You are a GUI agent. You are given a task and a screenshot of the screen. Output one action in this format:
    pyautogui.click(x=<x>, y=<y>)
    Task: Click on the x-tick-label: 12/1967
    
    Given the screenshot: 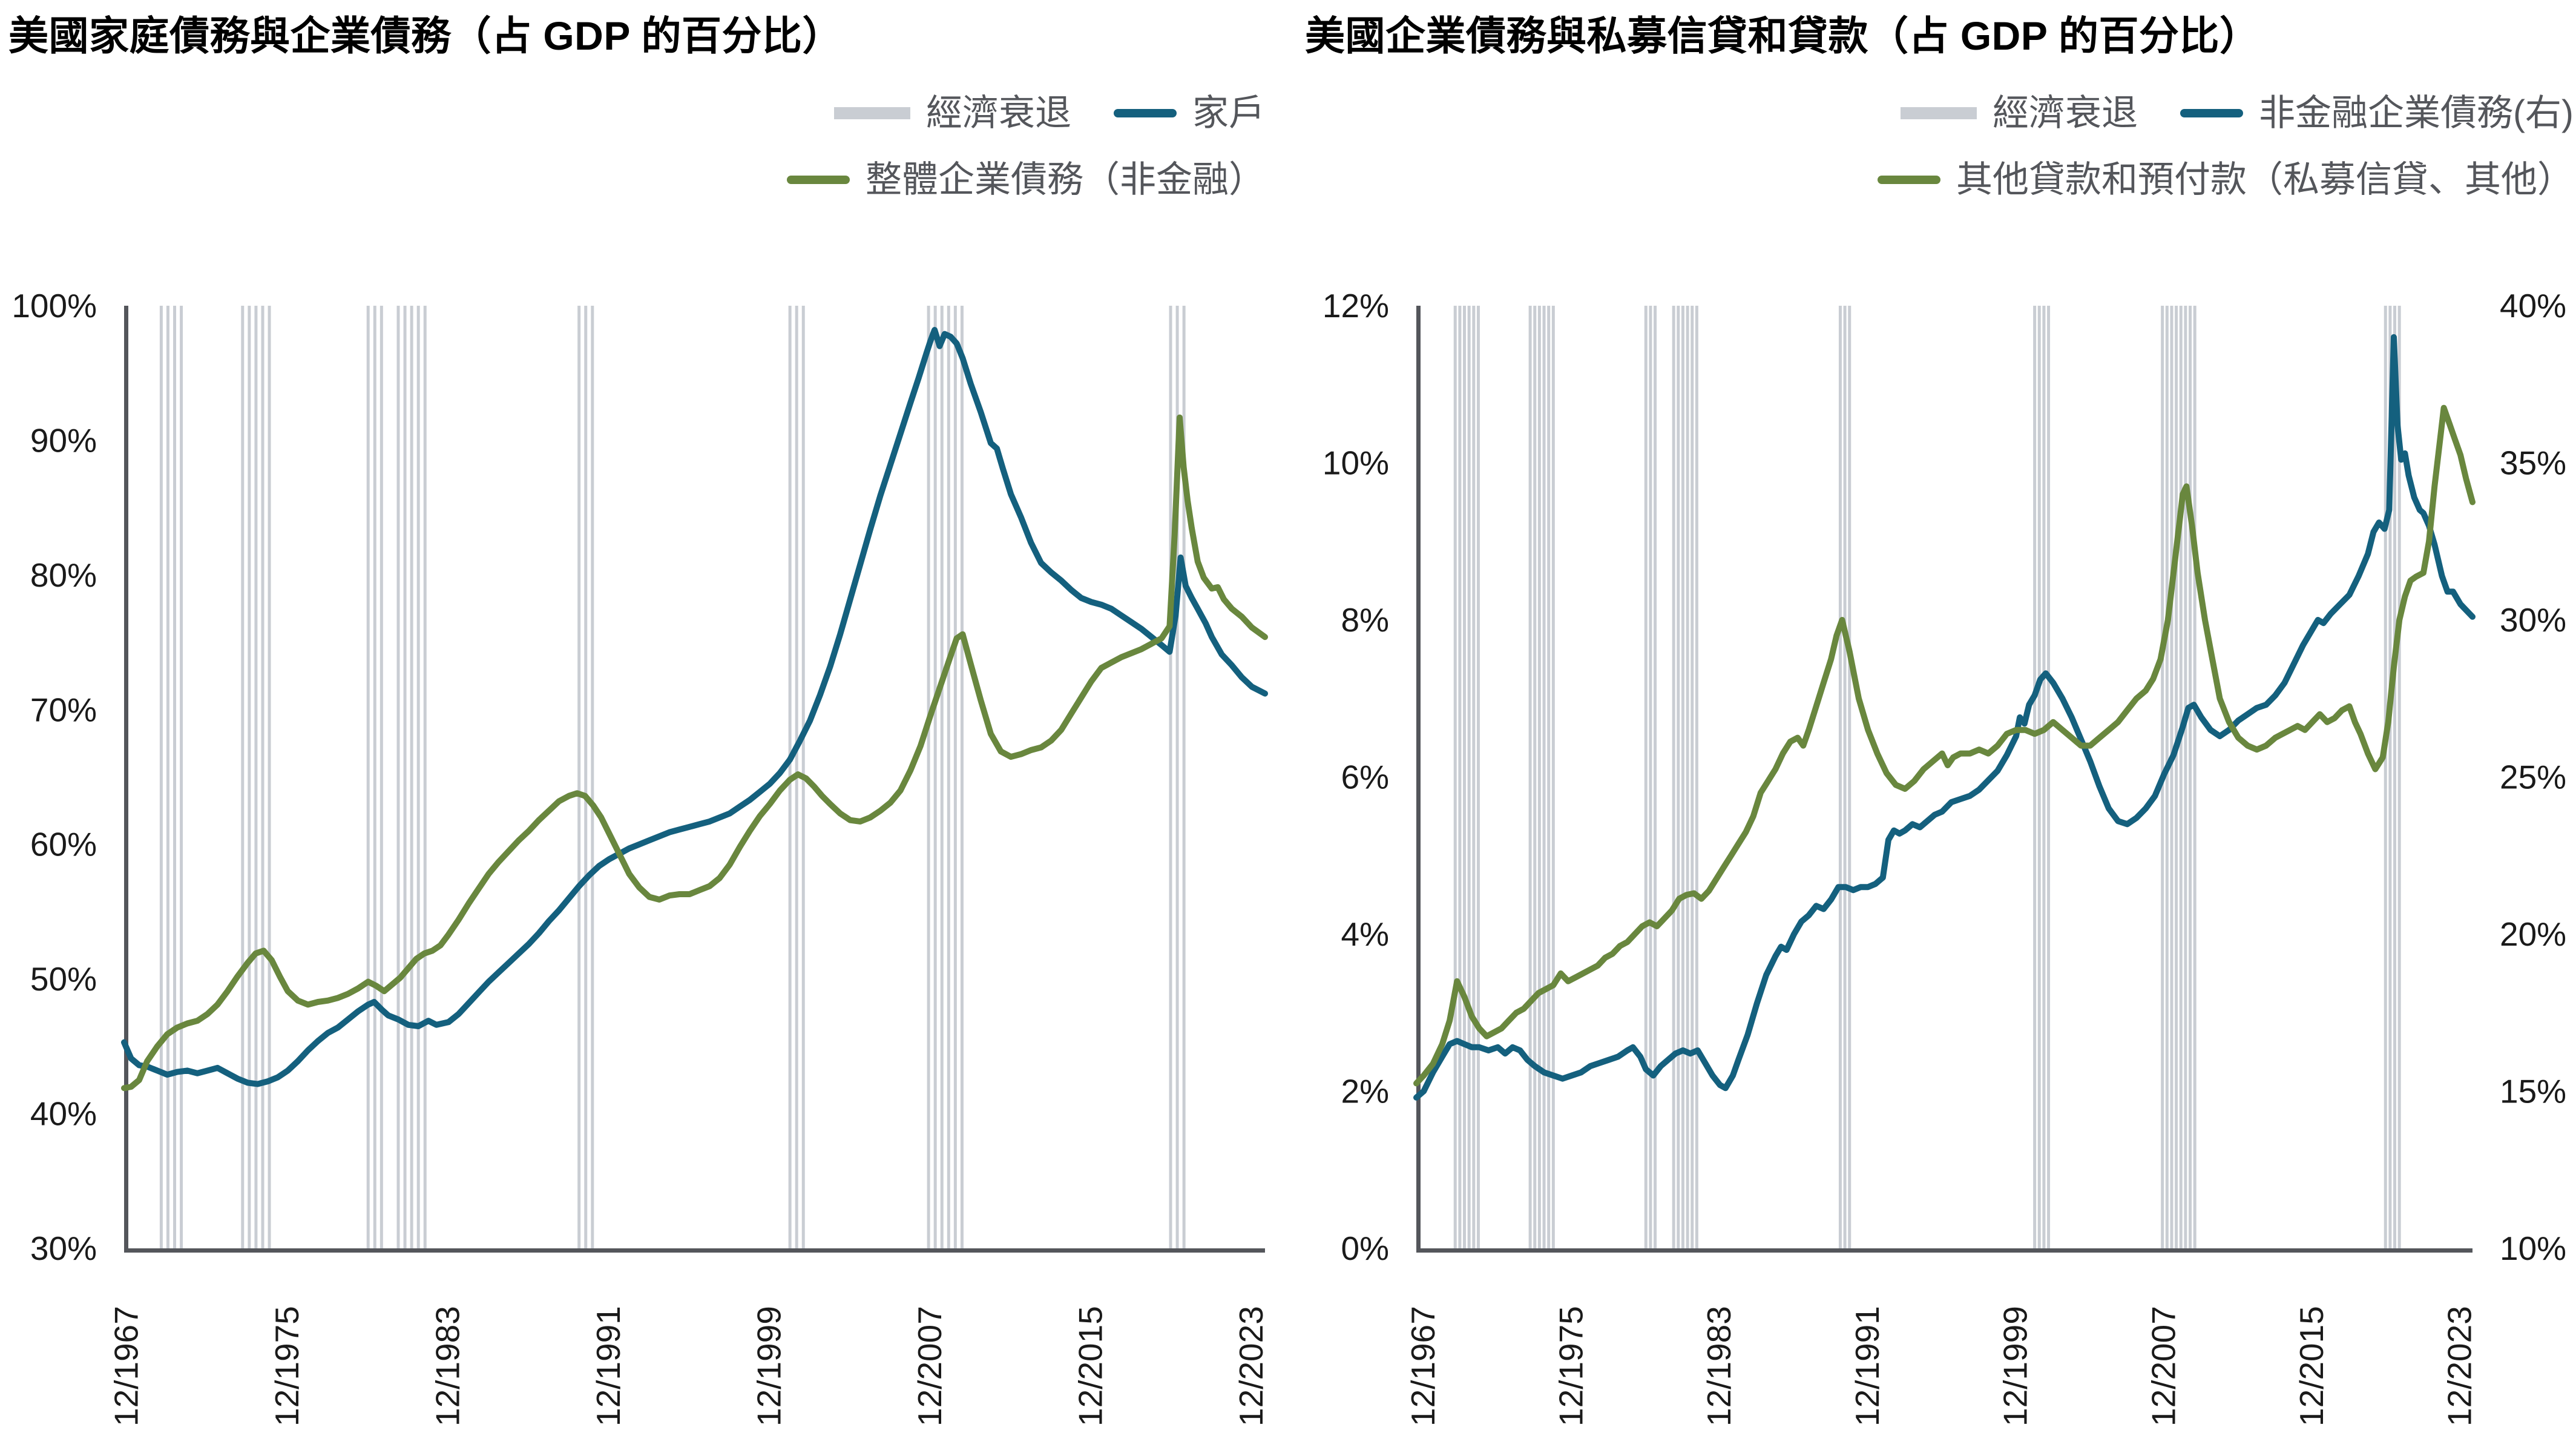 What is the action you would take?
    pyautogui.click(x=1423, y=1366)
    